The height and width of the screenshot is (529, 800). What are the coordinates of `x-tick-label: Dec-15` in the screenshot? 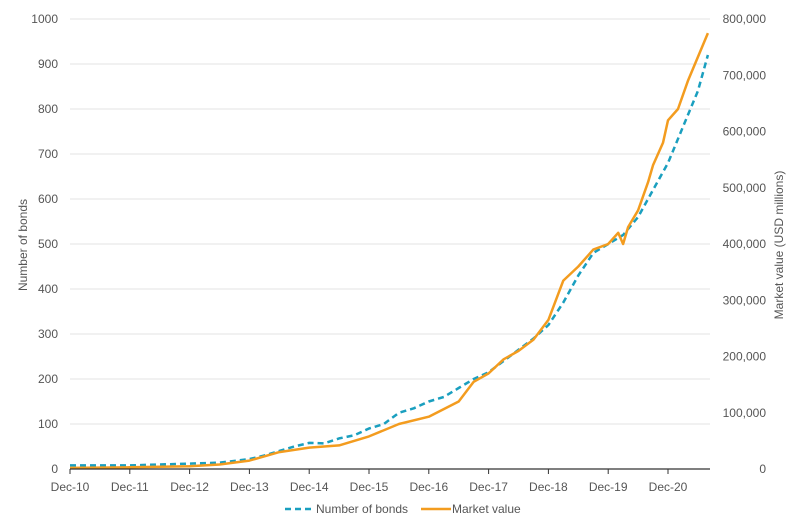 It's located at (369, 487).